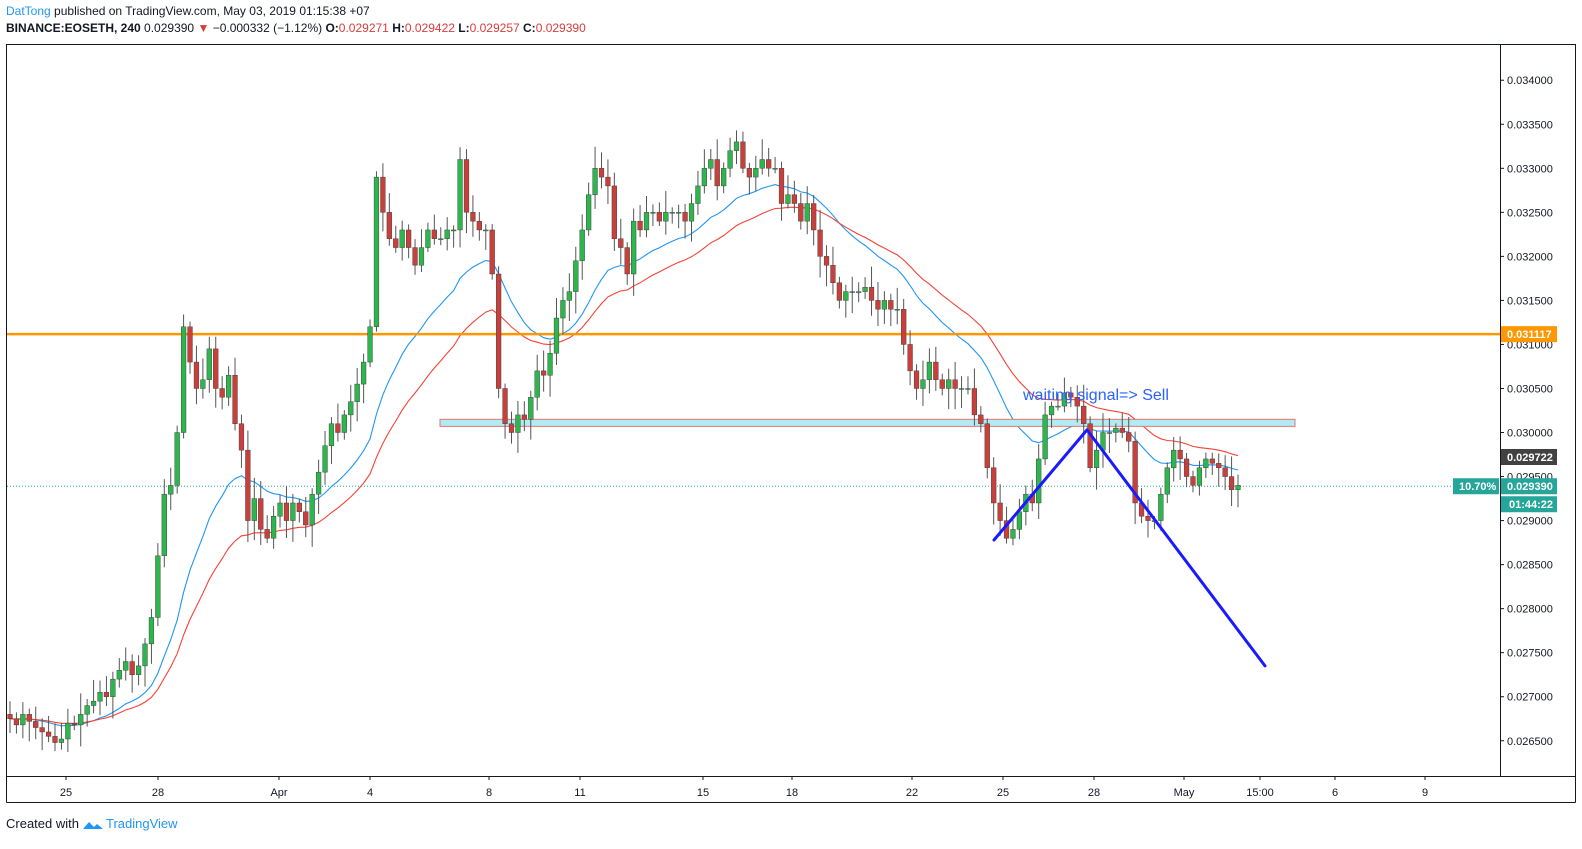 Image resolution: width=1582 pixels, height=849 pixels. What do you see at coordinates (363, 28) in the screenshot?
I see `open-value: 0.029271` at bounding box center [363, 28].